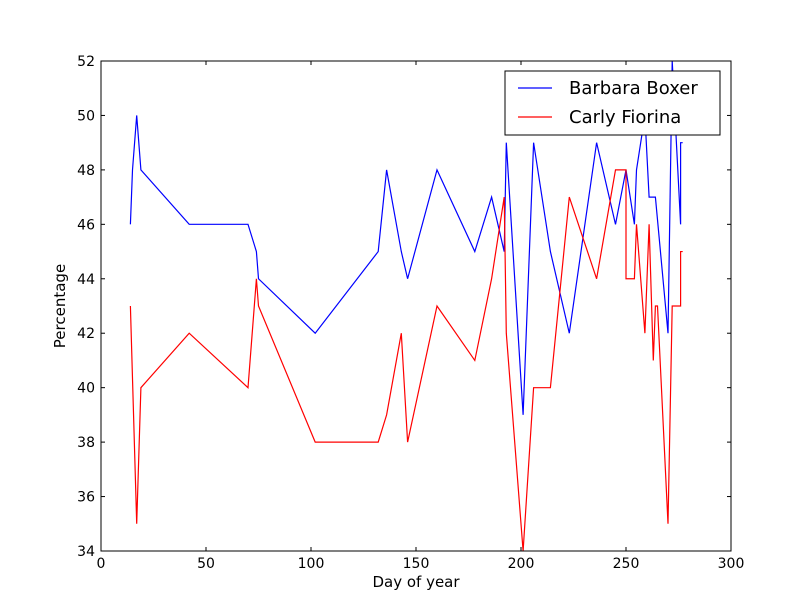  Describe the element at coordinates (86, 171) in the screenshot. I see `y-tick-label: 48` at that location.